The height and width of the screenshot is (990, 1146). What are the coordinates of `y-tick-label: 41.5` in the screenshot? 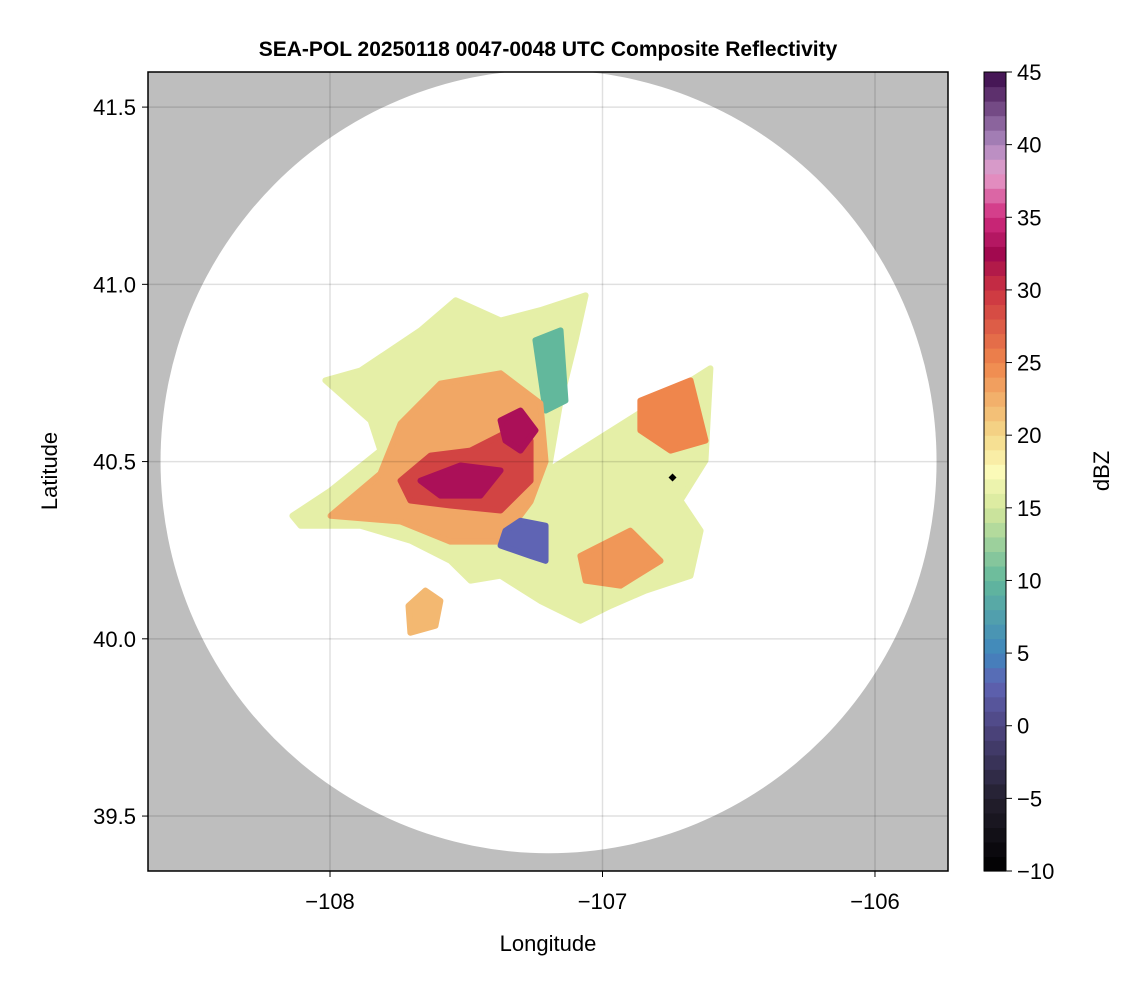 It's located at (114, 107).